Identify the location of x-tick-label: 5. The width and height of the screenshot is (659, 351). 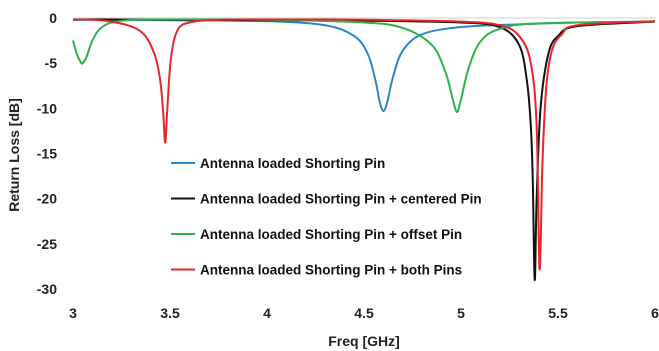
(461, 313).